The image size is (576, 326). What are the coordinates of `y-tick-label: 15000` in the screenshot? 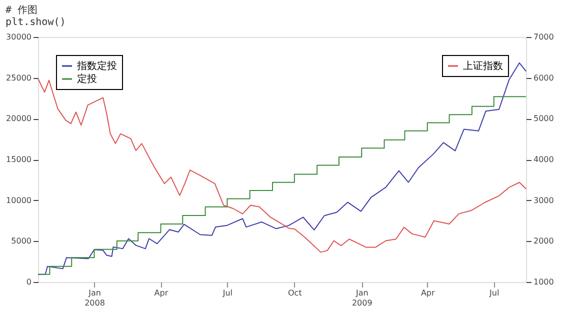 It's located at (19, 159).